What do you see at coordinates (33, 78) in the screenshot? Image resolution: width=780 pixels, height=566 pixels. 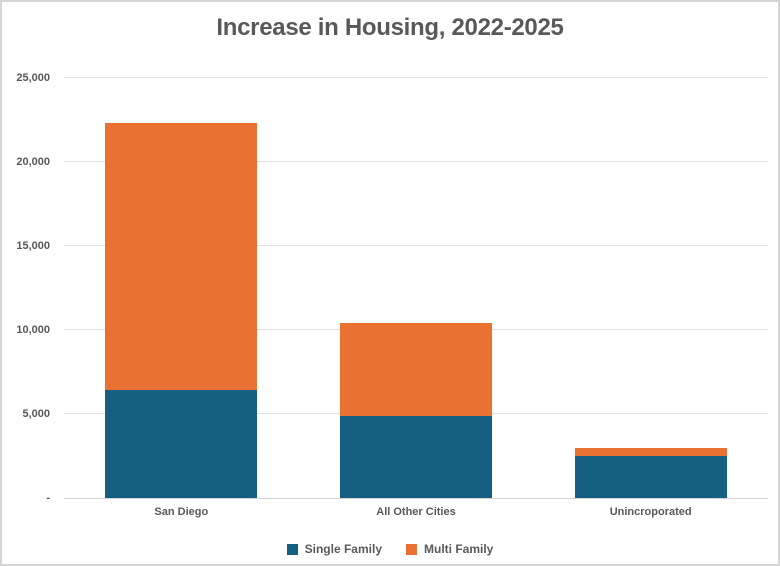 I see `y-tick-label: 25,000` at bounding box center [33, 78].